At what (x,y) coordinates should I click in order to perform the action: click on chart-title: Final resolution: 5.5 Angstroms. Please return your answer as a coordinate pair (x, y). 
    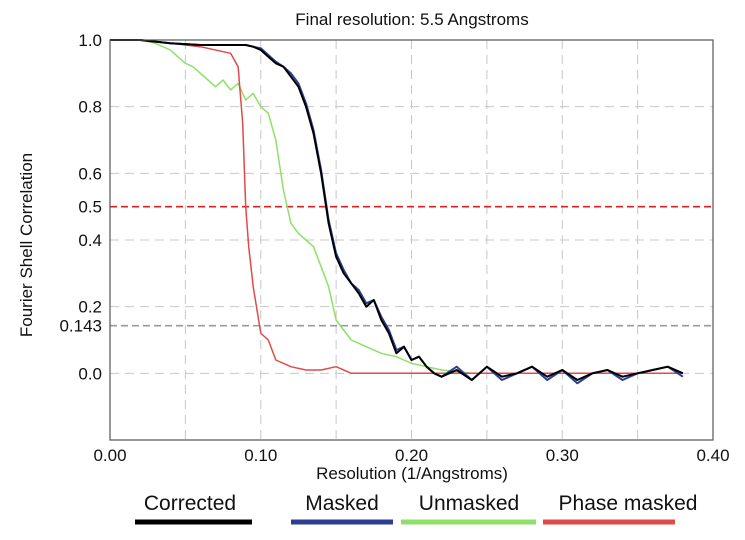
    Looking at the image, I should click on (411, 19).